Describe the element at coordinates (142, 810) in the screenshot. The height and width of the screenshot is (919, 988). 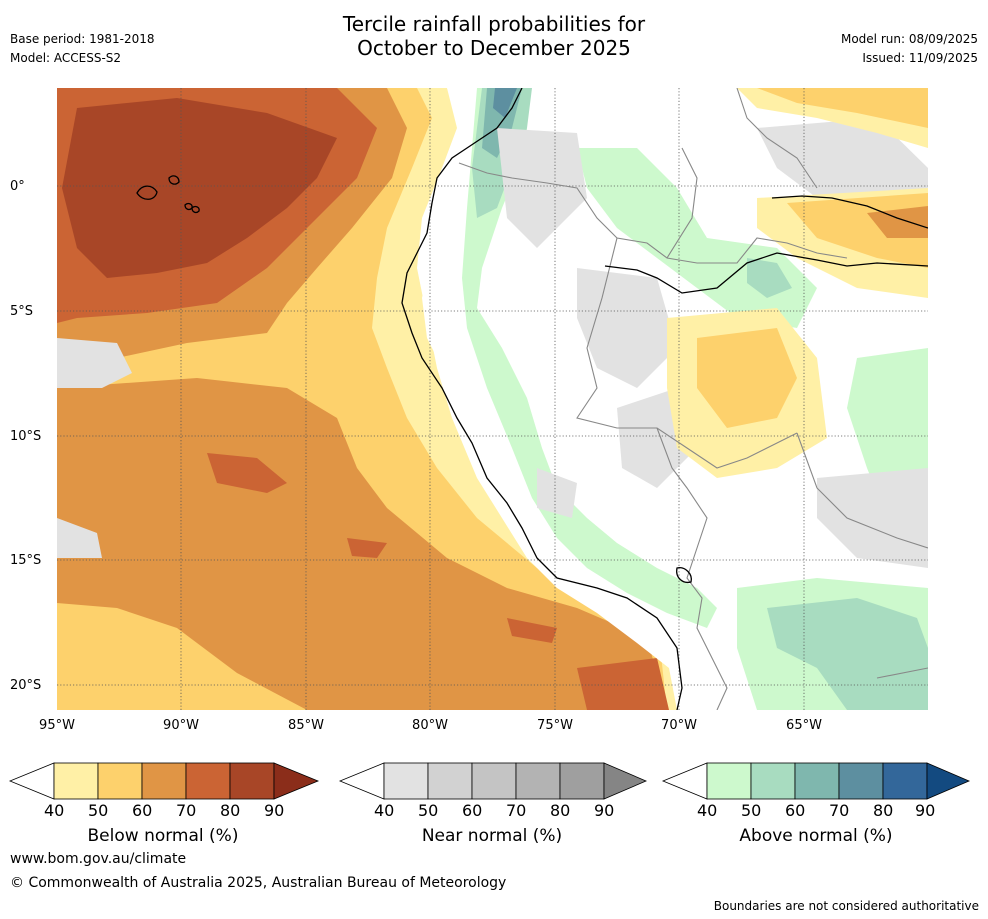
I see `legend-below-tick-60: 60` at that location.